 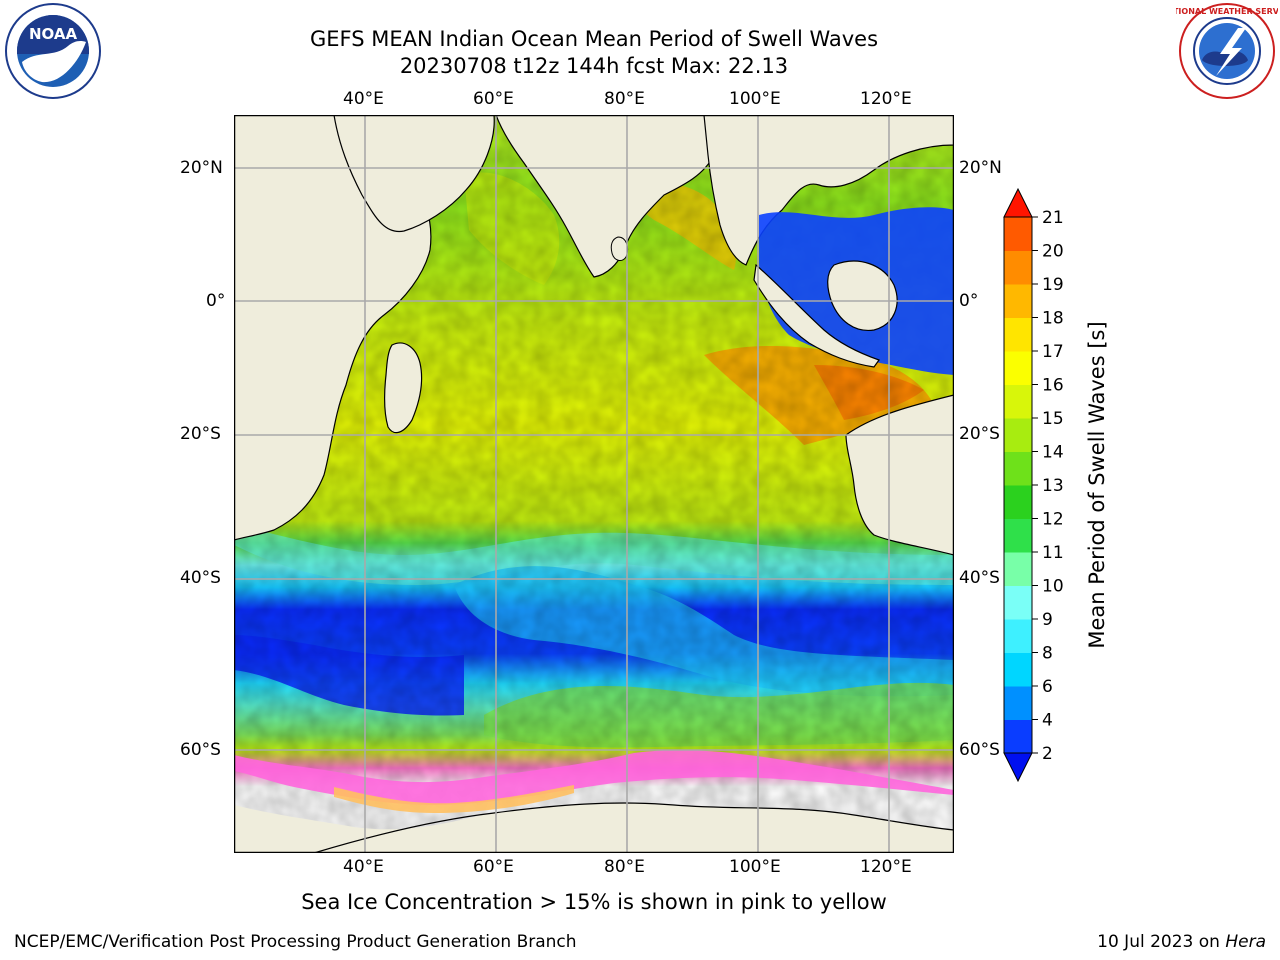 I want to click on colorbar-tick-label: 6, so click(x=1047, y=687).